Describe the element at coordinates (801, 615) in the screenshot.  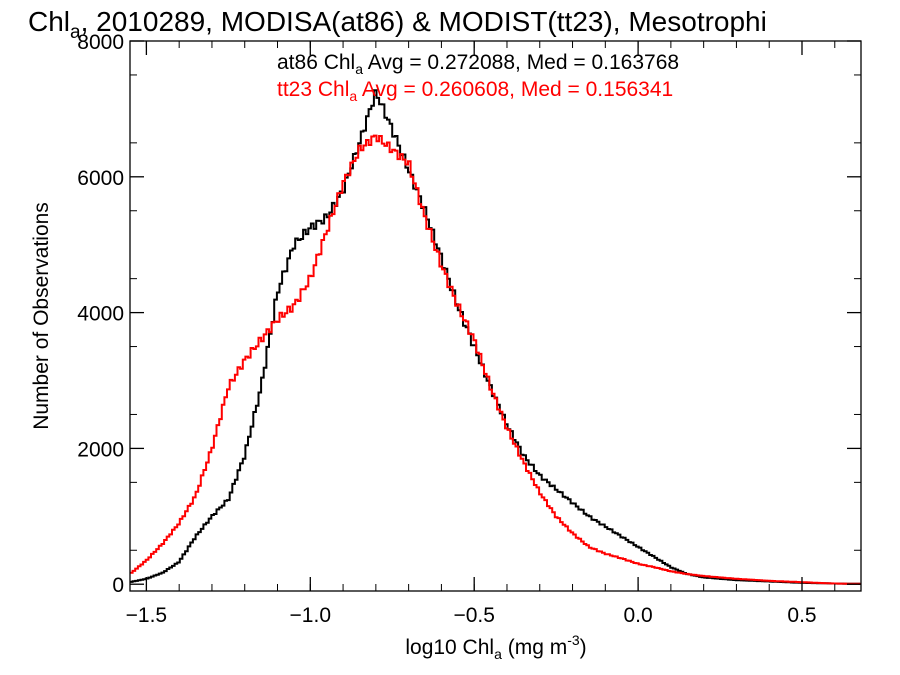
I see `x-tick-label: 0.5` at that location.